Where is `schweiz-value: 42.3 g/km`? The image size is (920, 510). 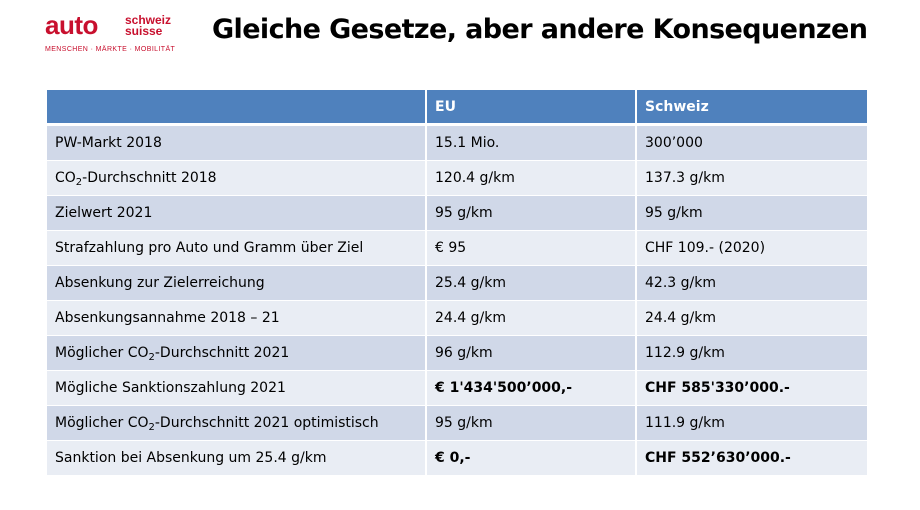
schweiz-value: 42.3 g/km is located at coordinates (752, 283).